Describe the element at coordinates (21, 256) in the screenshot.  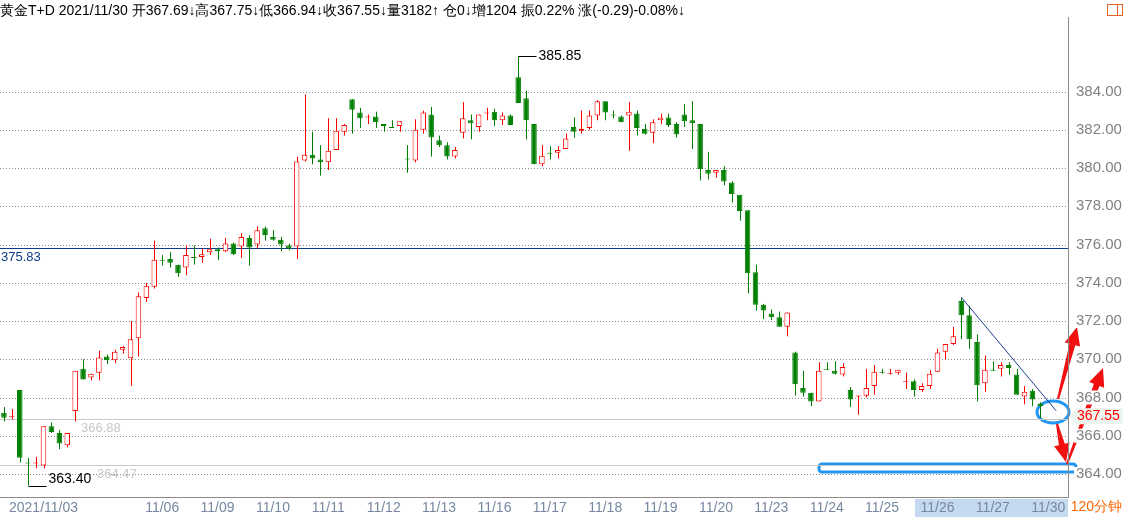
I see `ref-line-label: 375.83` at that location.